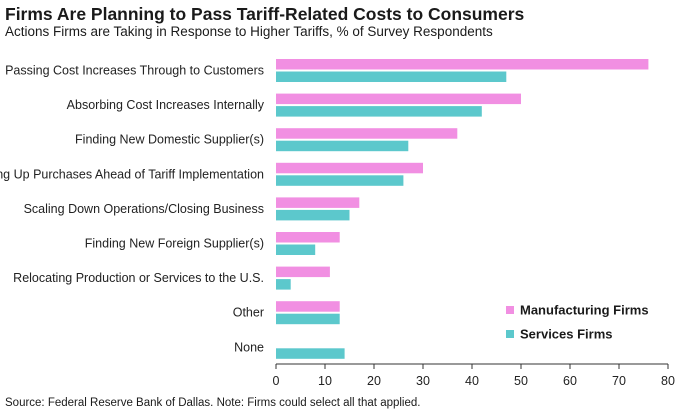 The image size is (677, 414). Describe the element at coordinates (584, 310) in the screenshot. I see `legend-label-manufacturing: Manufacturing Firms` at that location.